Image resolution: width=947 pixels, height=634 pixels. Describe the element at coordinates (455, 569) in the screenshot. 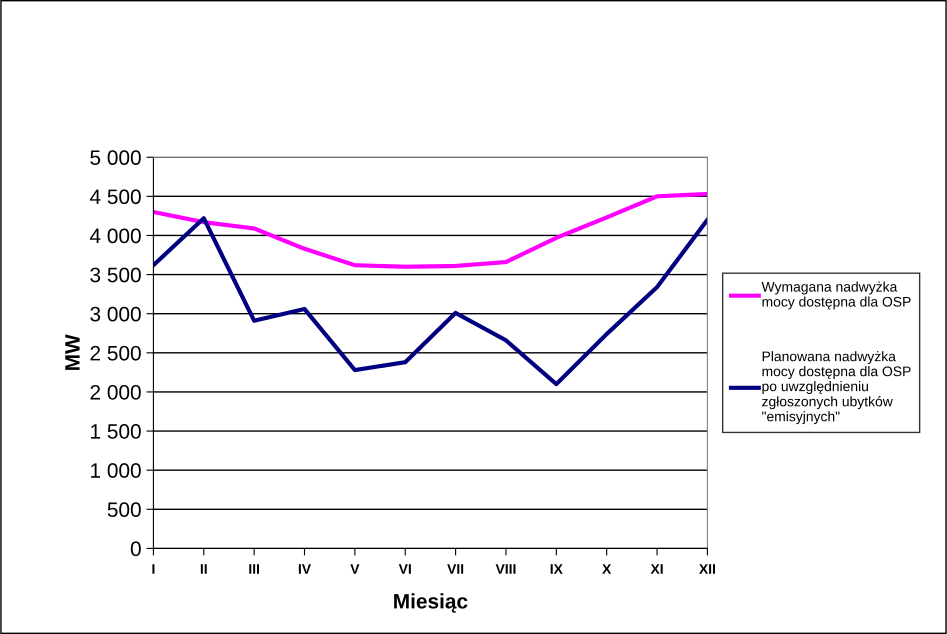

I see `x-tick-label: VII` at that location.